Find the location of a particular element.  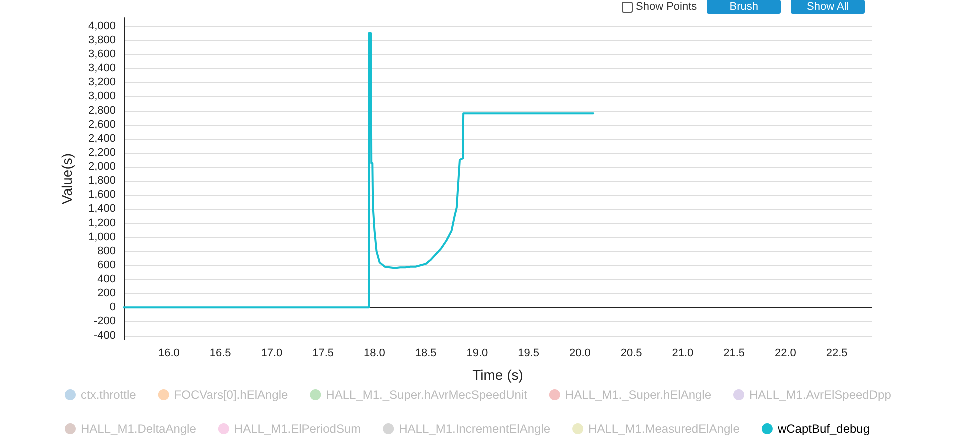

y-tick-label: 400 is located at coordinates (107, 280).